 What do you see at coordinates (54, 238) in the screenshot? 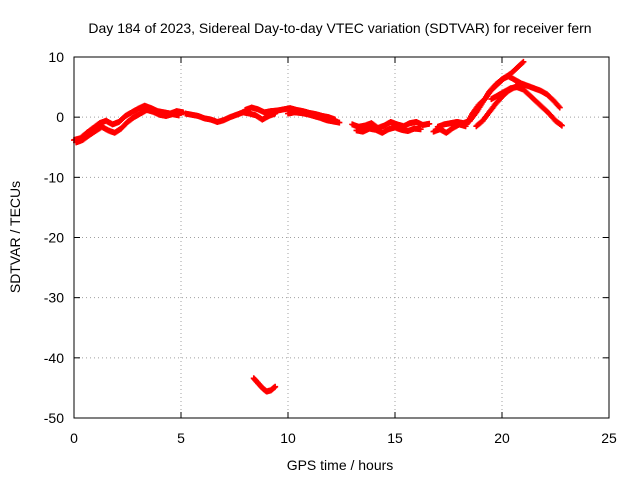
I see `y-tick-label: -20` at bounding box center [54, 238].